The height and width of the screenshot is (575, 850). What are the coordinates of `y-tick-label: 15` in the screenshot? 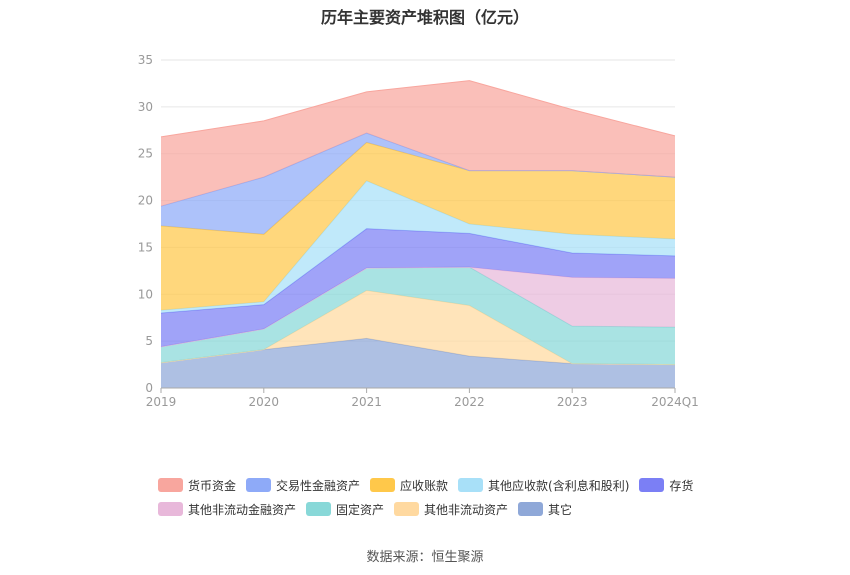 It's located at (145, 247).